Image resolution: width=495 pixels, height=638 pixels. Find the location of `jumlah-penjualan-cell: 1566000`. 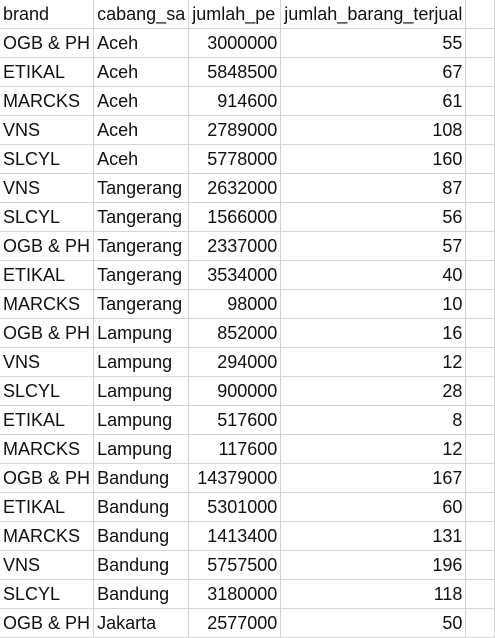

jumlah-penjualan-cell: 1566000 is located at coordinates (235, 217).